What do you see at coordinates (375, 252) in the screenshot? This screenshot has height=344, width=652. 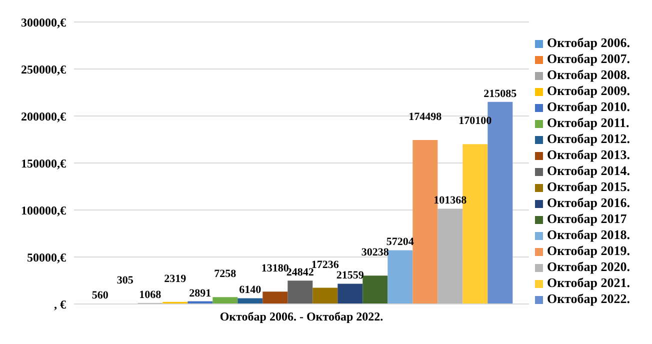 I see `data-label: 30238` at bounding box center [375, 252].